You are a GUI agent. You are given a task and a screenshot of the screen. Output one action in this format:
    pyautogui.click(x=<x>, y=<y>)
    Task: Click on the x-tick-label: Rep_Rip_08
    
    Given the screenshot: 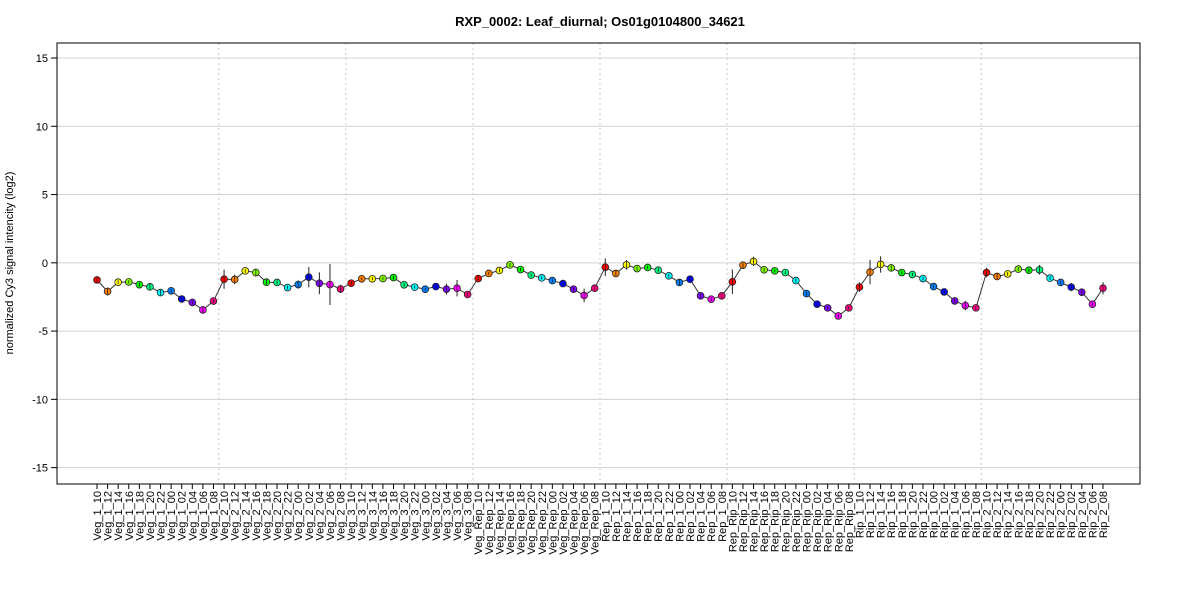 What is the action you would take?
    pyautogui.click(x=850, y=521)
    